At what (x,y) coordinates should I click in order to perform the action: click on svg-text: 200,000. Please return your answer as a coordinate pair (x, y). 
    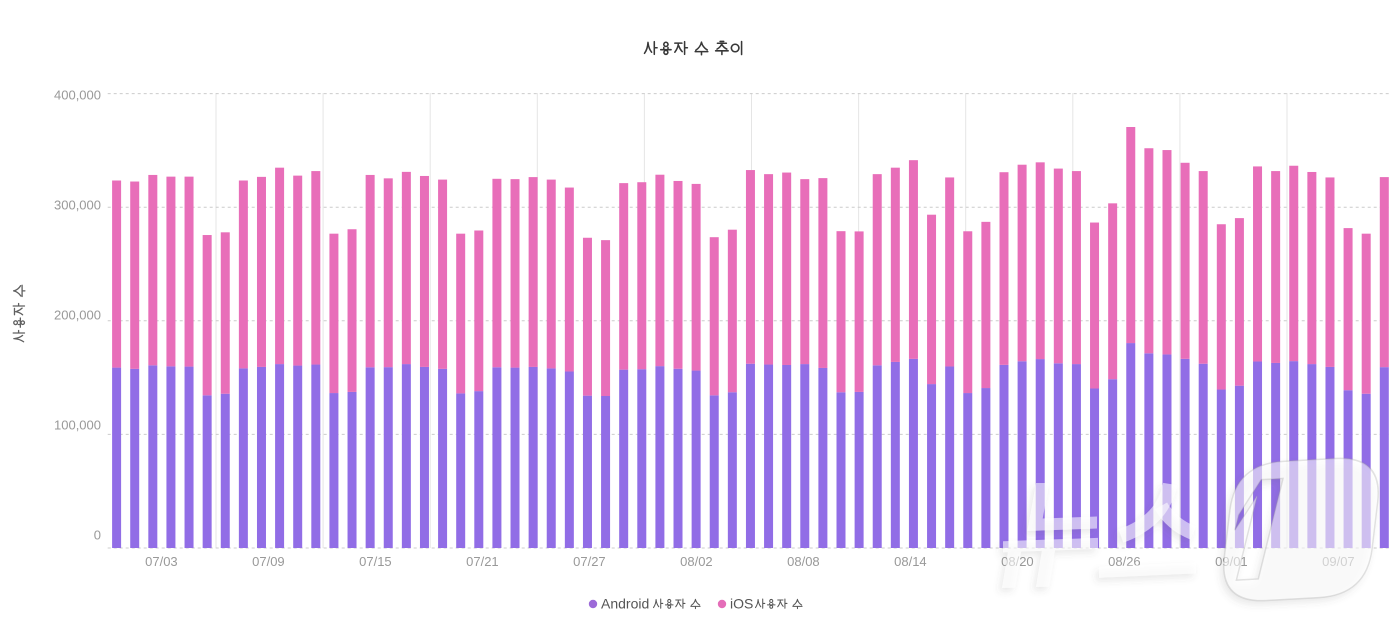
    Looking at the image, I should click on (77, 315).